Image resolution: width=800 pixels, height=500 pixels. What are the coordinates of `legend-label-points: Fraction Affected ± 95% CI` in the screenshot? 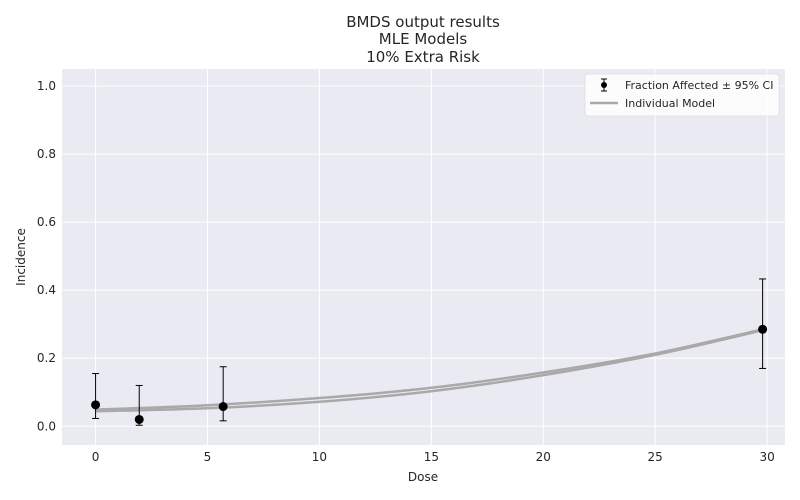 It's located at (699, 85).